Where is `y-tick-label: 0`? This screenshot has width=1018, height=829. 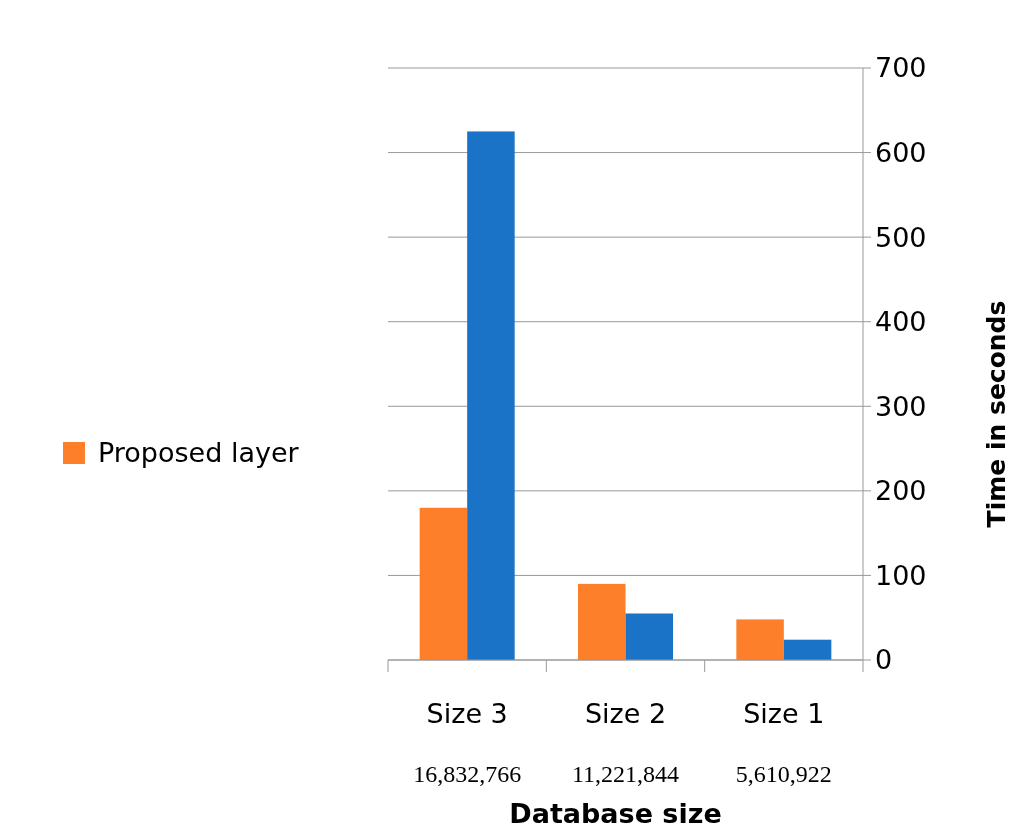
y-tick-label: 0 is located at coordinates (884, 660).